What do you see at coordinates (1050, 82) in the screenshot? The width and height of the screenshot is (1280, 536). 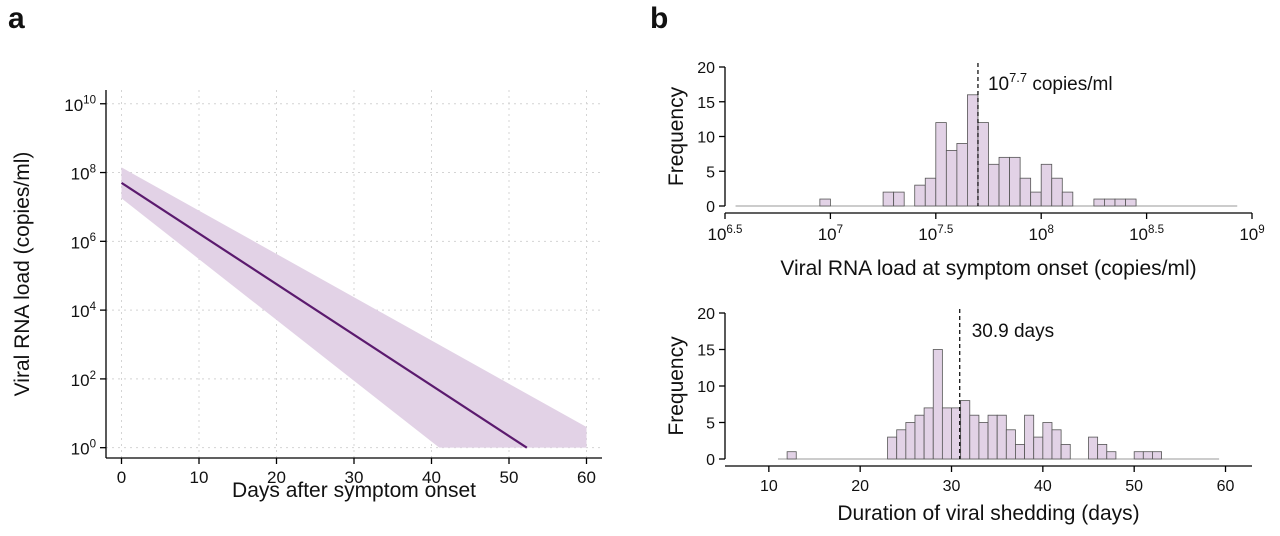 I see `hist-top-median-label: 107.7 copies/ml` at bounding box center [1050, 82].